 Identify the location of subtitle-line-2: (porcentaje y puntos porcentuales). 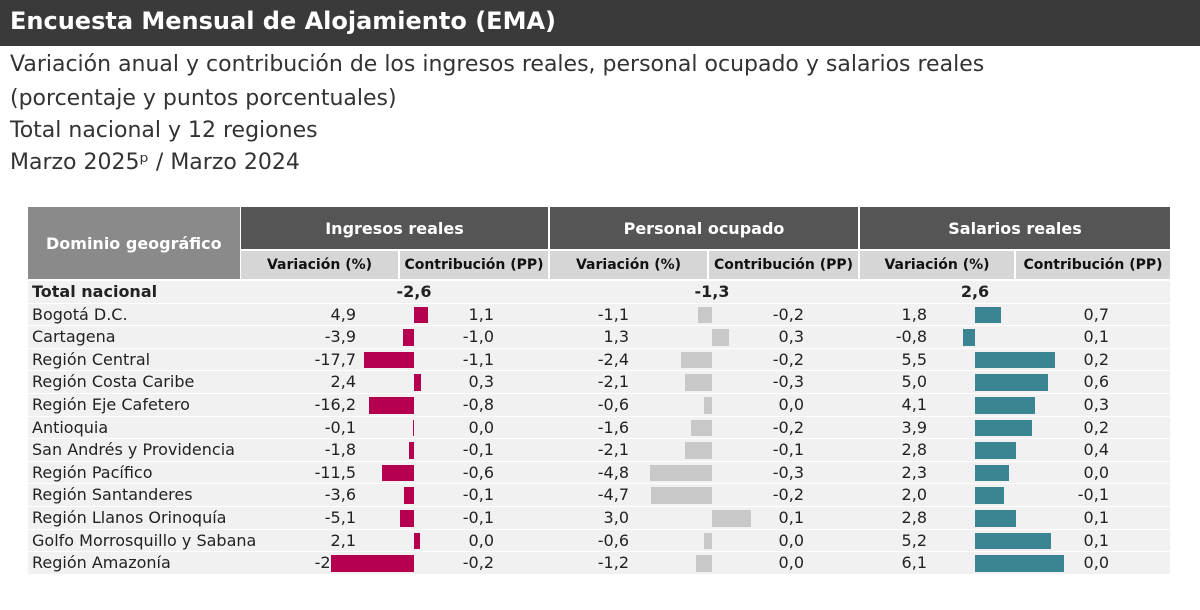
(203, 98).